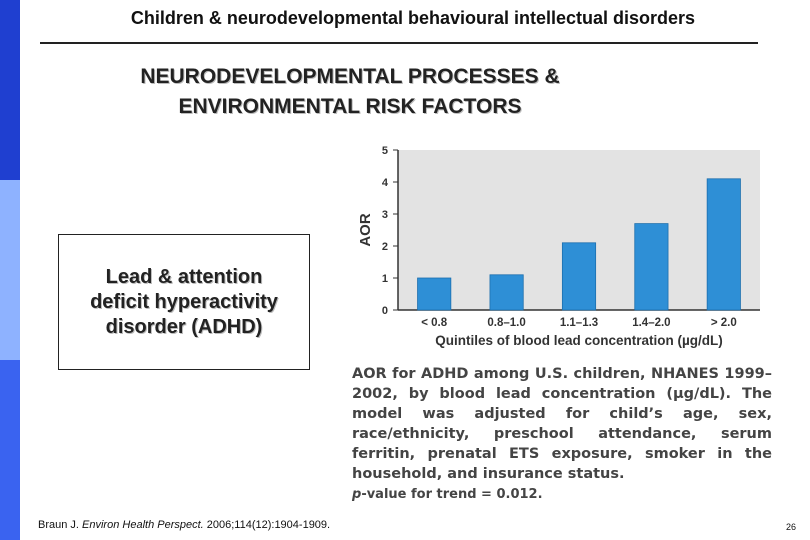  What do you see at coordinates (724, 323) in the screenshot?
I see `chart-x-tick-label: > 2.0` at bounding box center [724, 323].